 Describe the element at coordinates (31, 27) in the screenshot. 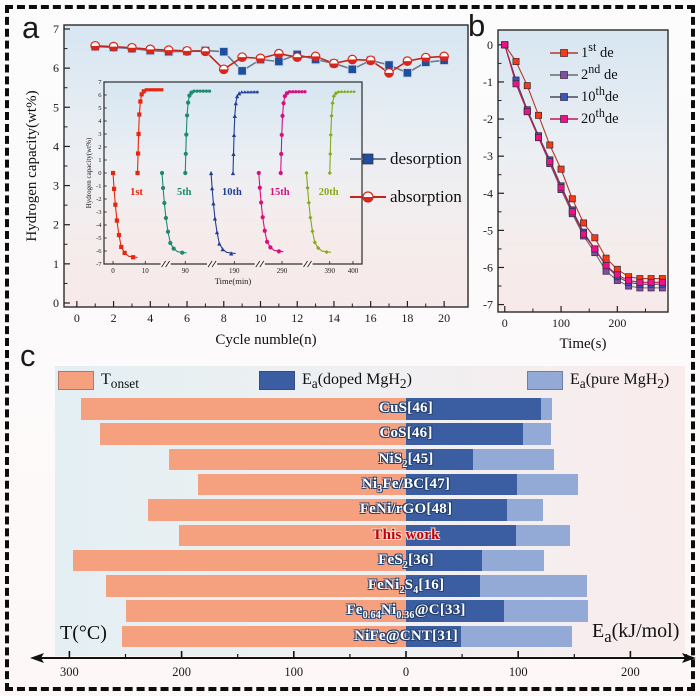

I see `panel-a-letter: a` at that location.